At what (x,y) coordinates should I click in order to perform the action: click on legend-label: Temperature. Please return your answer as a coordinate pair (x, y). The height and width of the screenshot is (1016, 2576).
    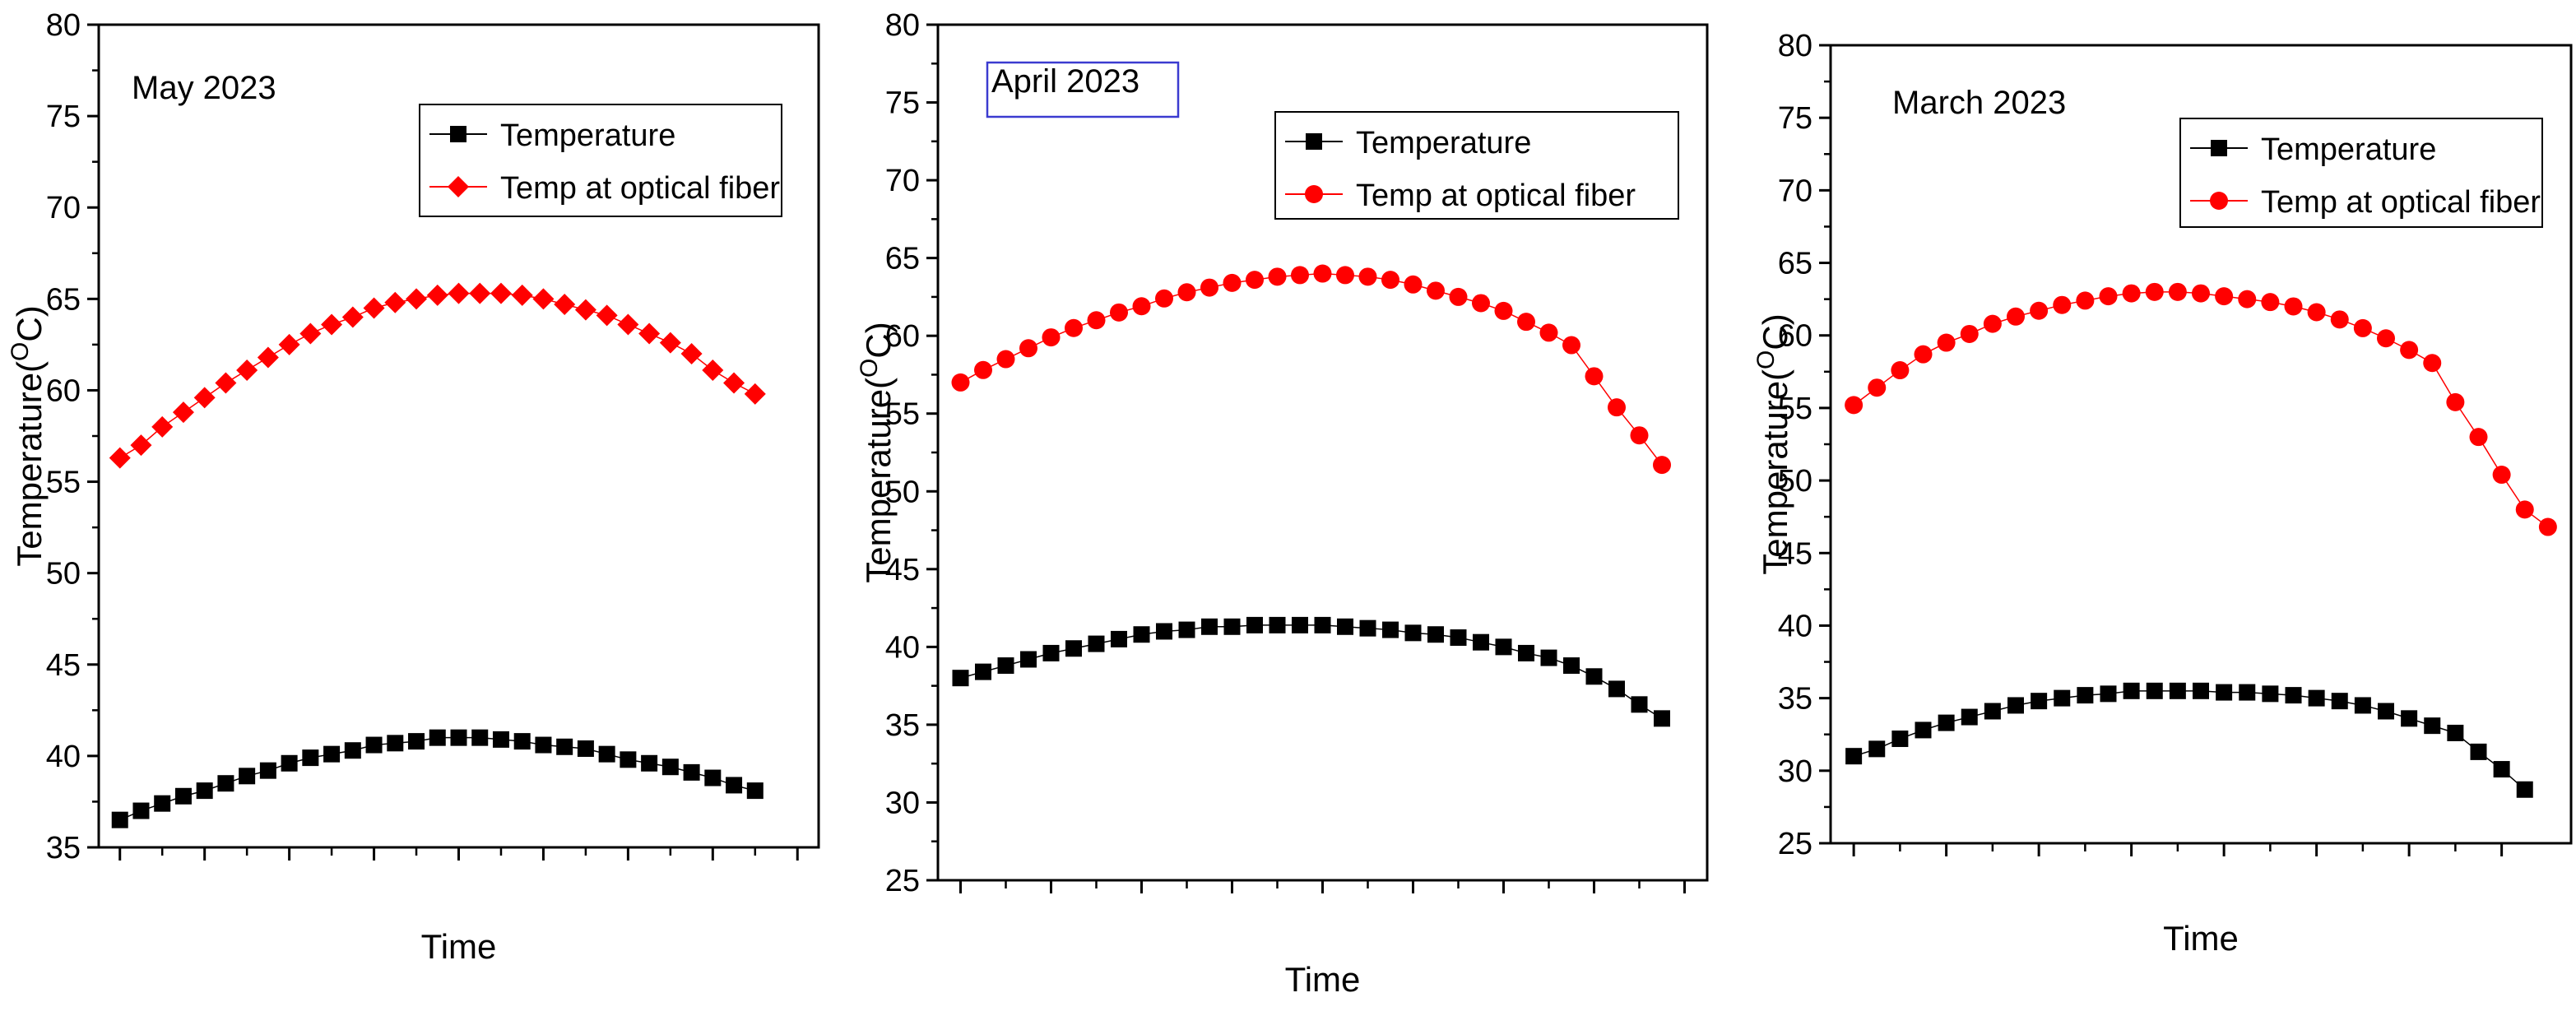
    Looking at the image, I should click on (587, 135).